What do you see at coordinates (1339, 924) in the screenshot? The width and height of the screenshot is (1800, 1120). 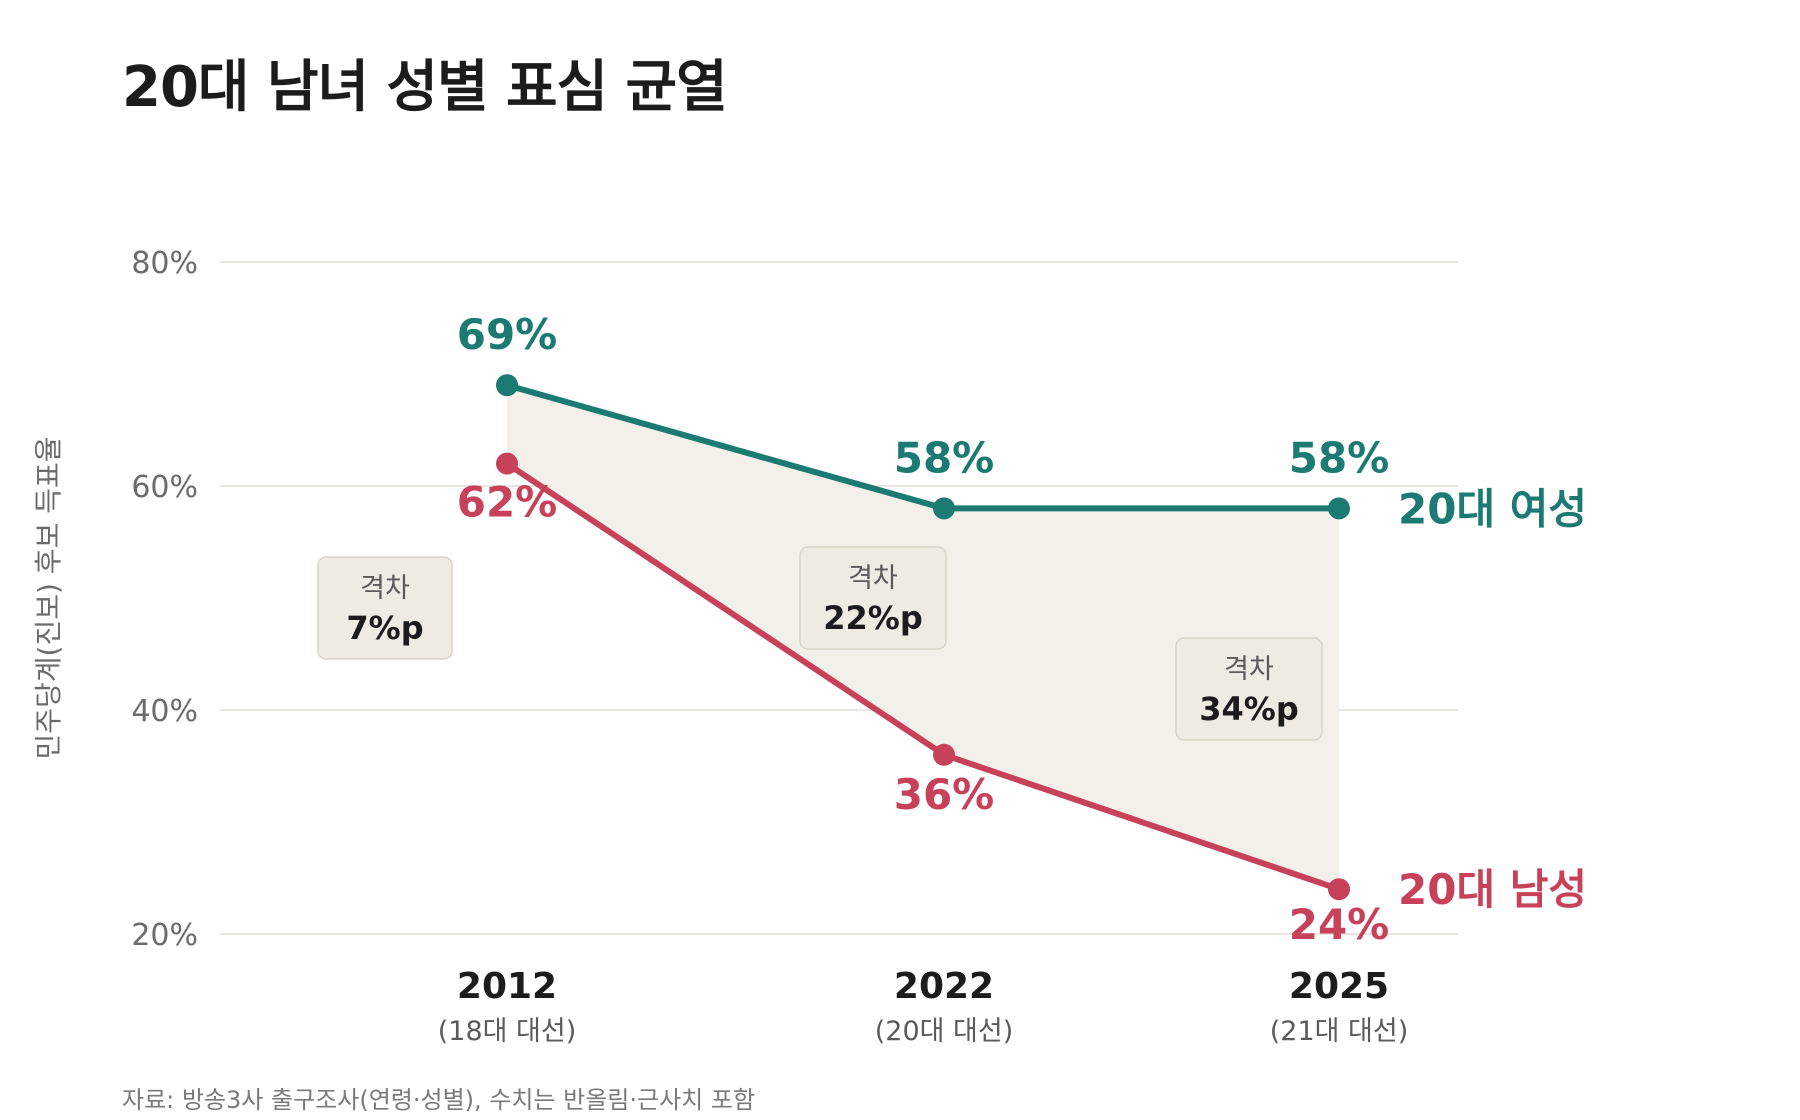 I see `male-data-label: 24%` at bounding box center [1339, 924].